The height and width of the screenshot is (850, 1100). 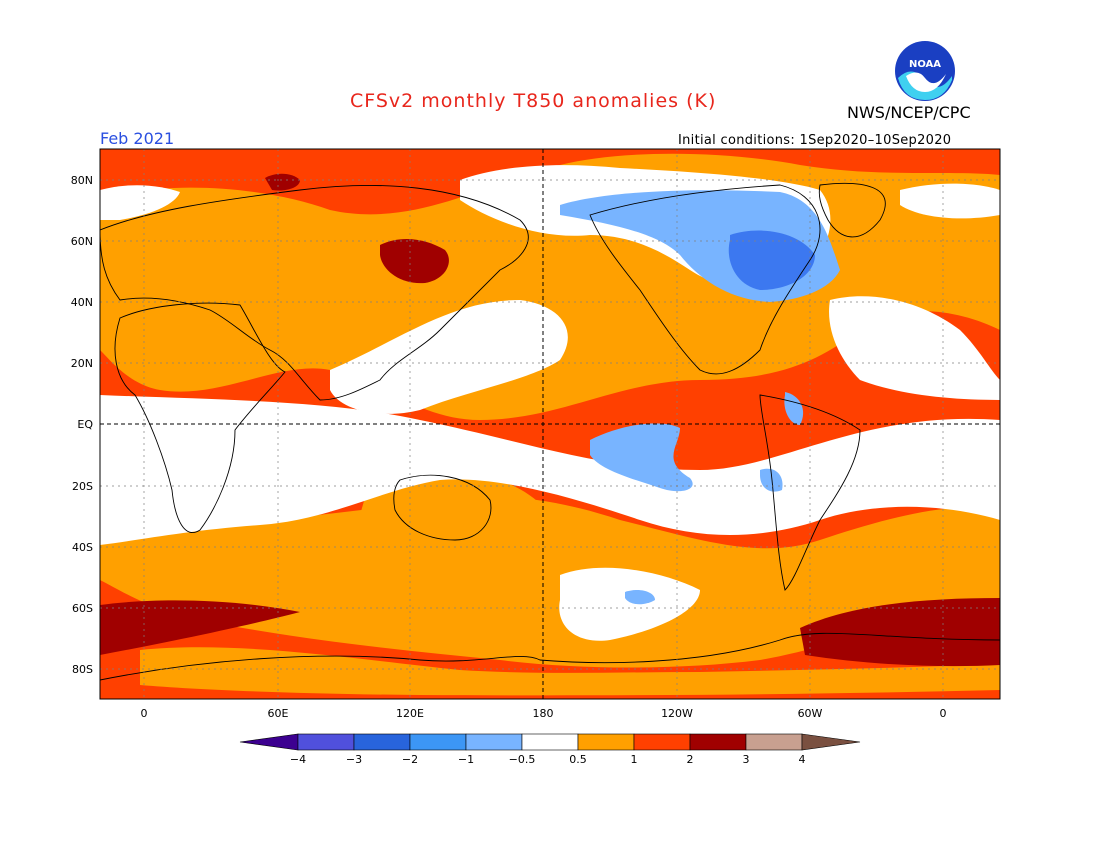 I want to click on lat-label: 60S, so click(x=82, y=608).